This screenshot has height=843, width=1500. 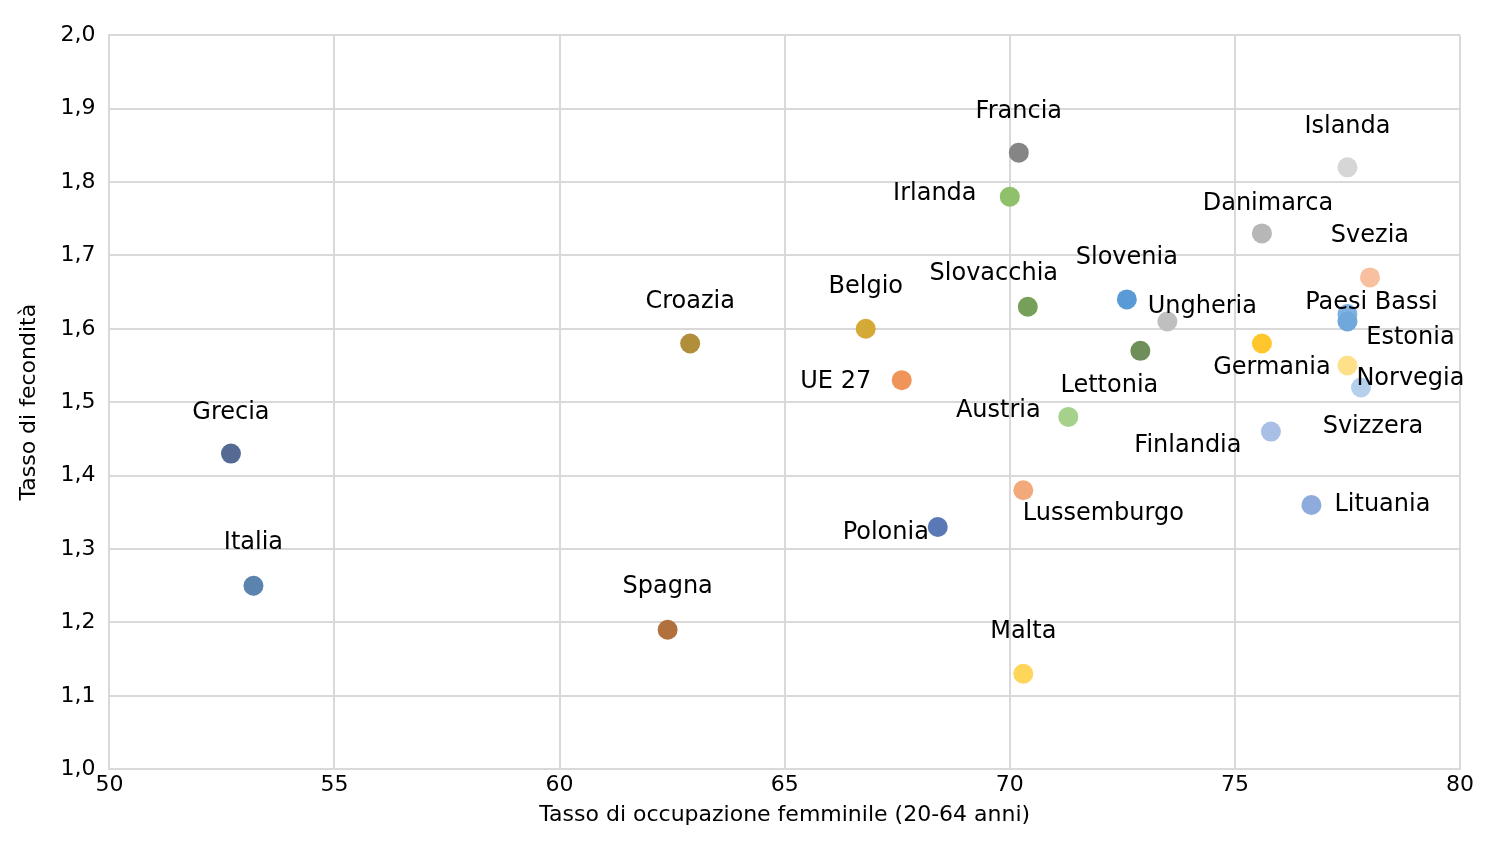 What do you see at coordinates (1126, 255) in the screenshot?
I see `series-label: Slovenia` at bounding box center [1126, 255].